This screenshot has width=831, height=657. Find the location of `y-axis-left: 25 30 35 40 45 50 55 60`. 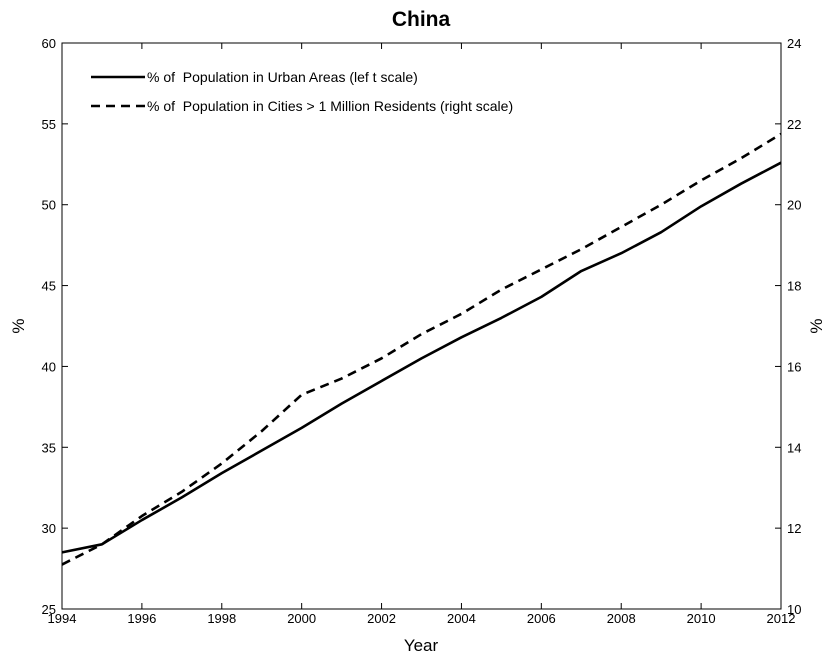

y-axis-left: 25 30 35 40 45 50 55 60 is located at coordinates (55, 326).